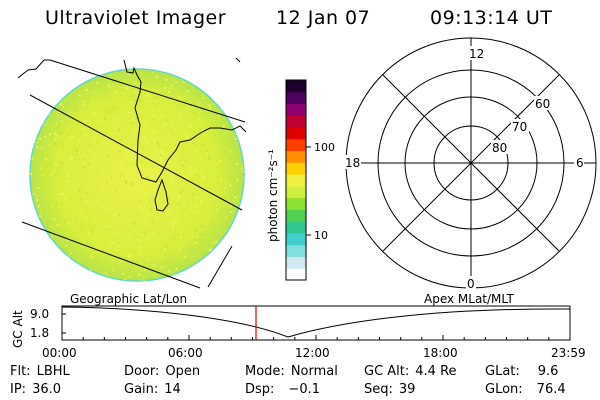  Describe the element at coordinates (323, 18) in the screenshot. I see `date-label: 12 Jan 07` at that location.